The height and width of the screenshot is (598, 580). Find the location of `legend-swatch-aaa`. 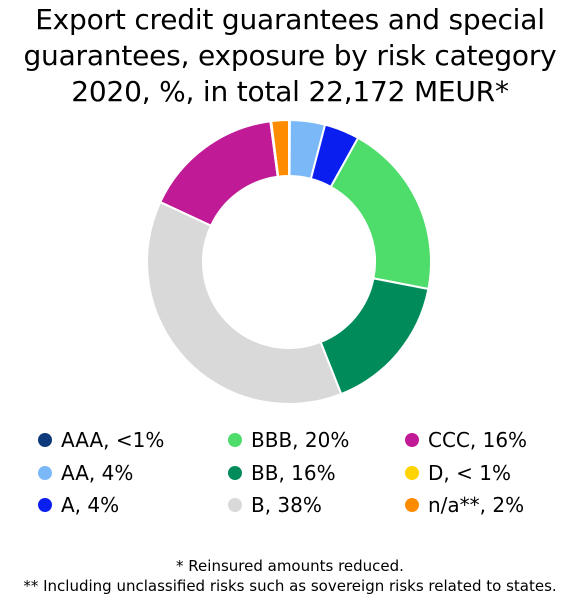

legend-swatch-aaa is located at coordinates (45, 440).